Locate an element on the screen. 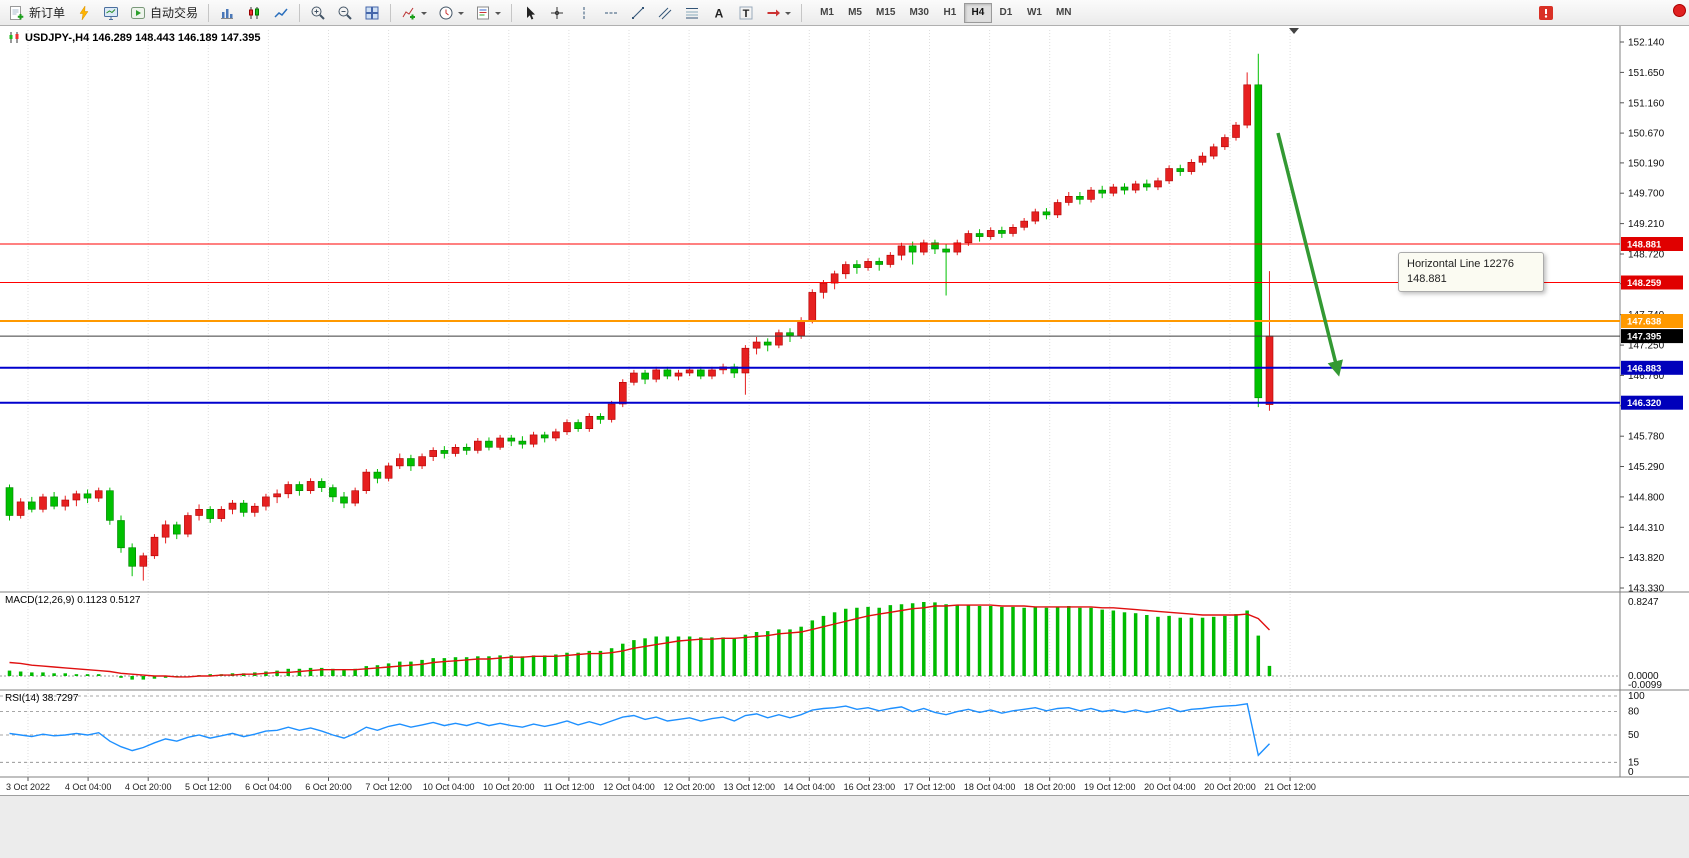 This screenshot has width=1689, height=858. periods-button is located at coordinates (451, 13).